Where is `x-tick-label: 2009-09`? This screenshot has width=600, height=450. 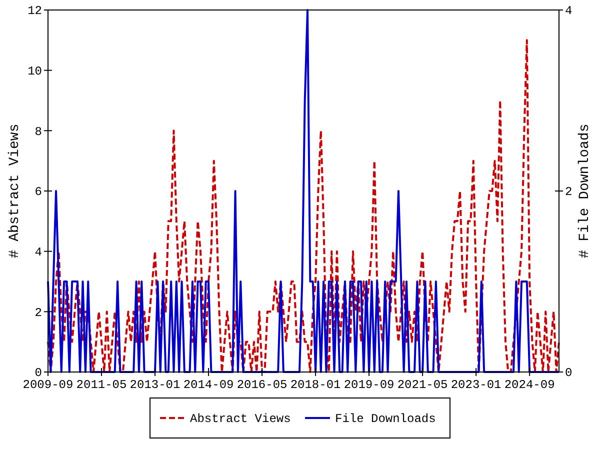 x-tick-label: 2009-09 is located at coordinates (48, 385).